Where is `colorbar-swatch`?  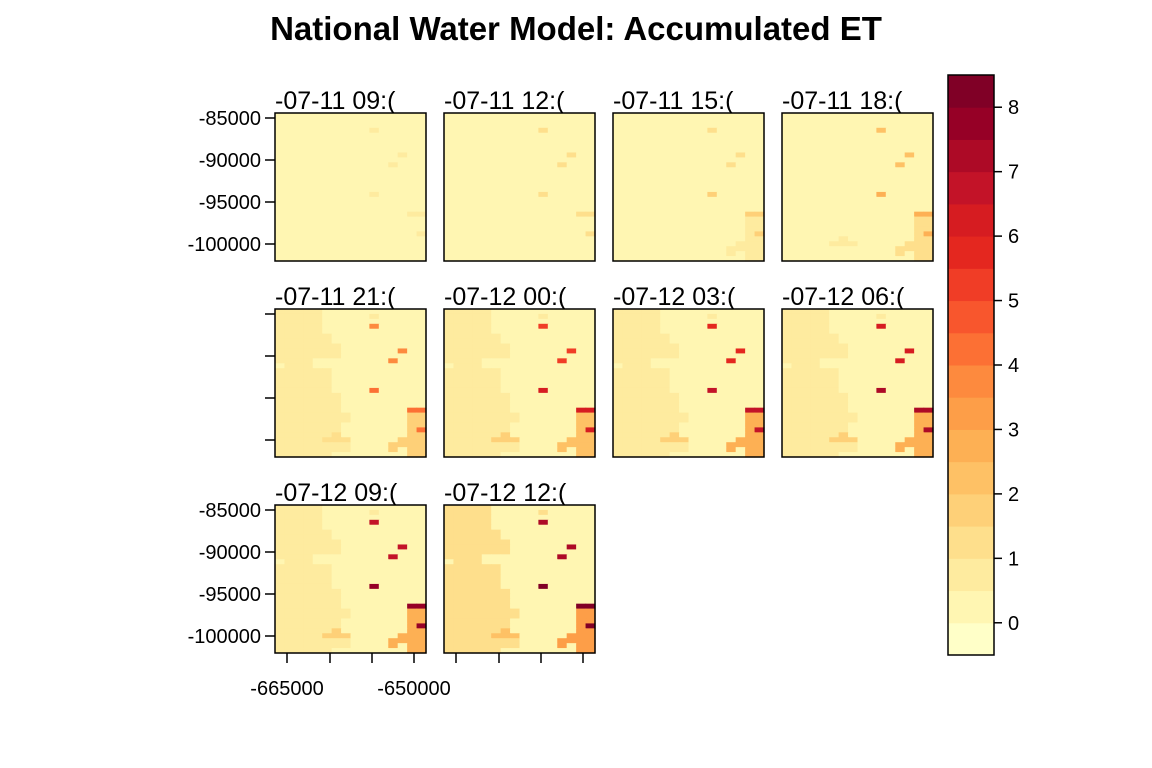 colorbar-swatch is located at coordinates (971, 123).